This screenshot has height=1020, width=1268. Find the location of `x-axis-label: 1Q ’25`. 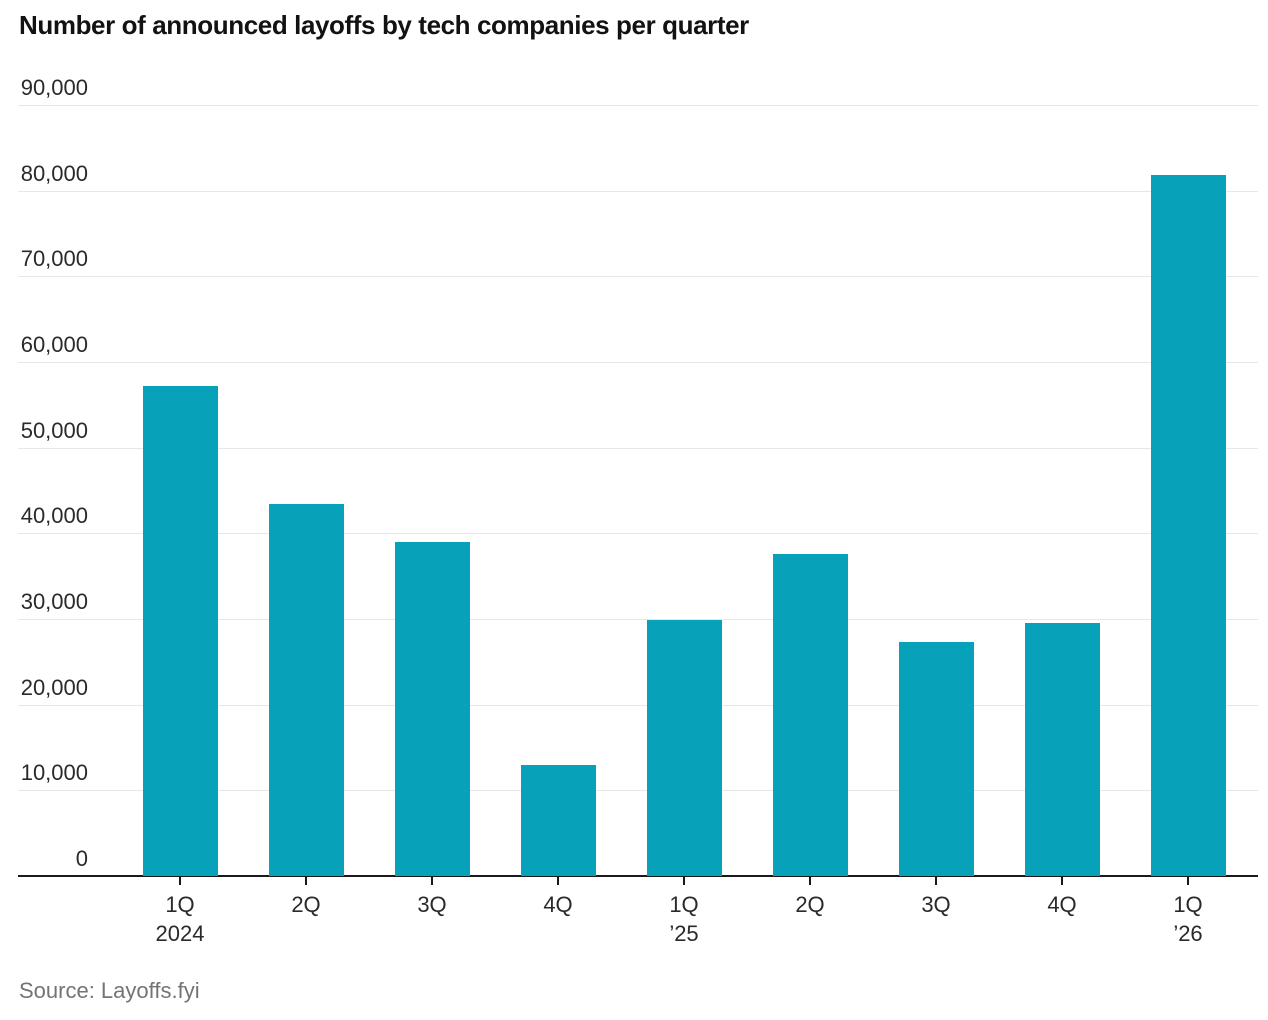

x-axis-label: 1Q ’25 is located at coordinates (684, 919).